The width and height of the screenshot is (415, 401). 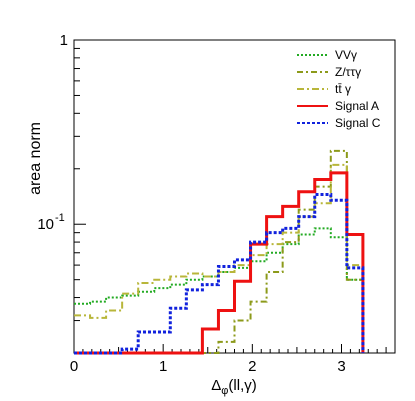 I want to click on legend-label-signal-c: Signal C, so click(x=358, y=123).